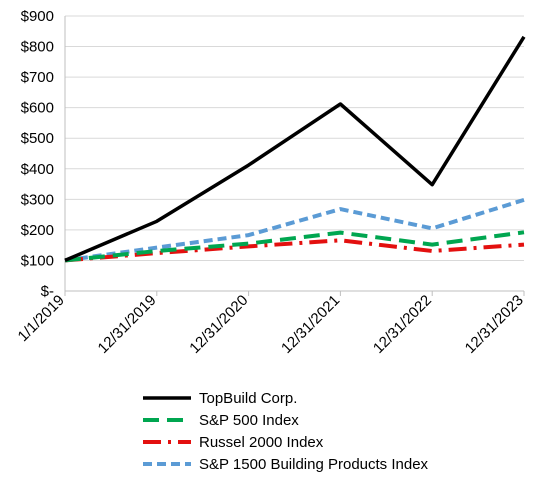  I want to click on y-tick-label: $500, so click(37, 138).